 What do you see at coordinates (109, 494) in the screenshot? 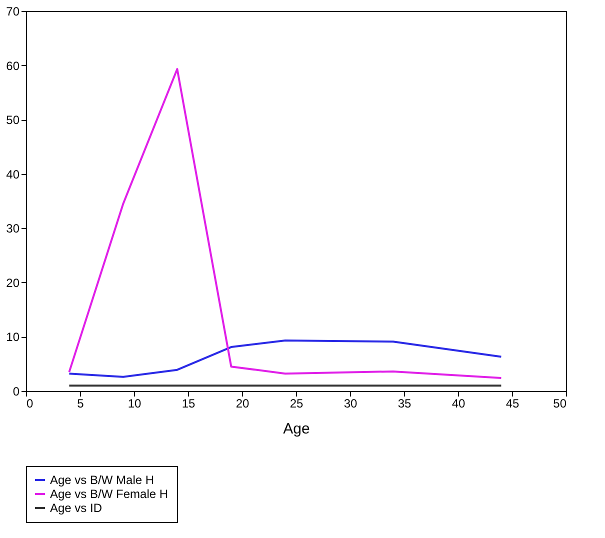
I see `legend-label: Age vs B/W Female H` at bounding box center [109, 494].